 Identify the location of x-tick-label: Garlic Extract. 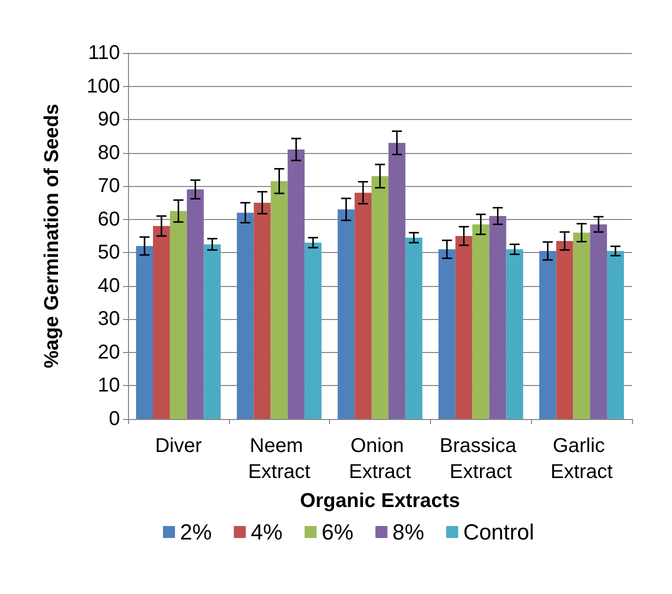
(582, 459).